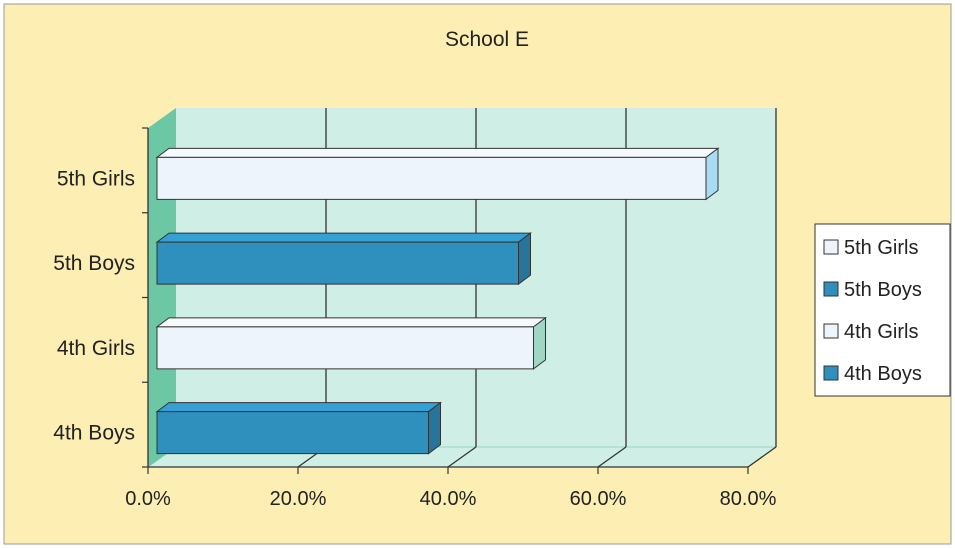  What do you see at coordinates (598, 499) in the screenshot?
I see `x-tick-label: 60.0%` at bounding box center [598, 499].